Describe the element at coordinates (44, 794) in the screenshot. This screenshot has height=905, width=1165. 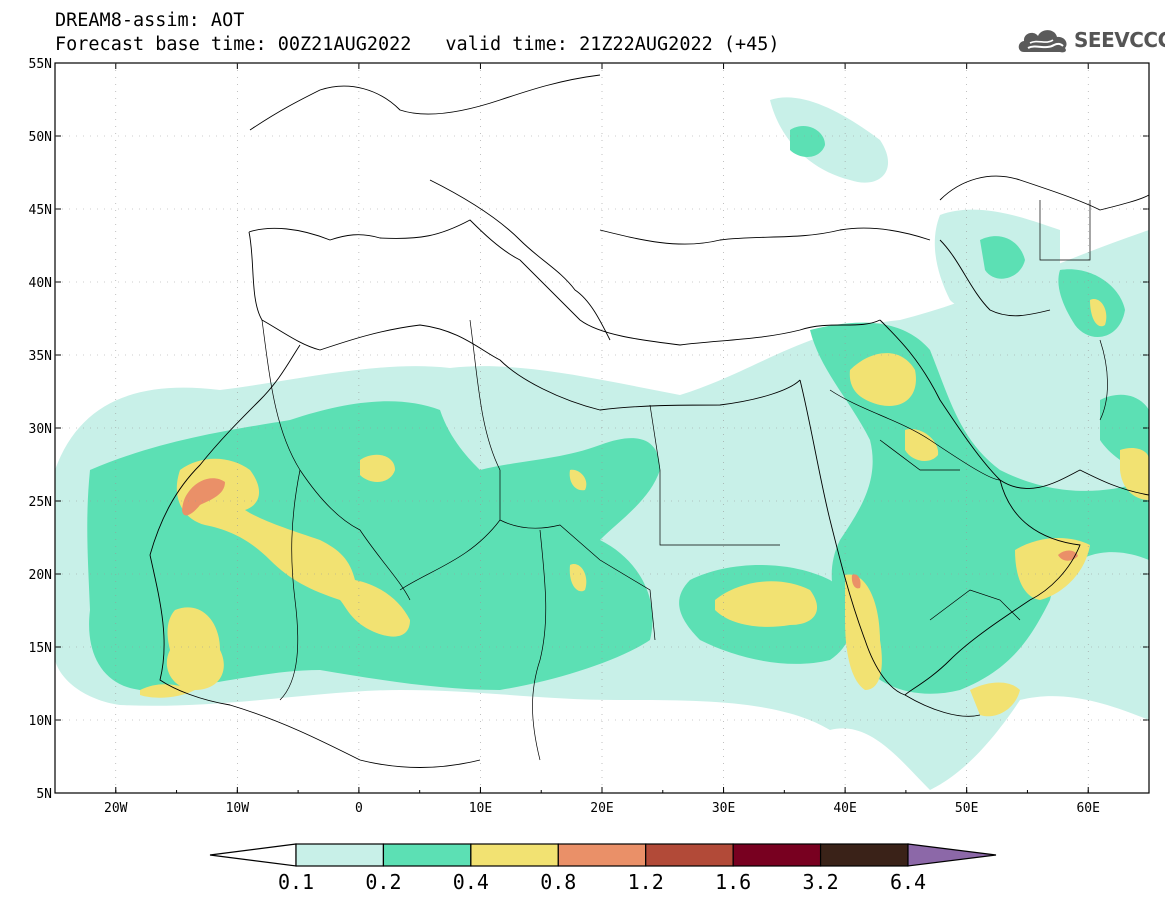
I see `lat-label-5N: 5N` at that location.